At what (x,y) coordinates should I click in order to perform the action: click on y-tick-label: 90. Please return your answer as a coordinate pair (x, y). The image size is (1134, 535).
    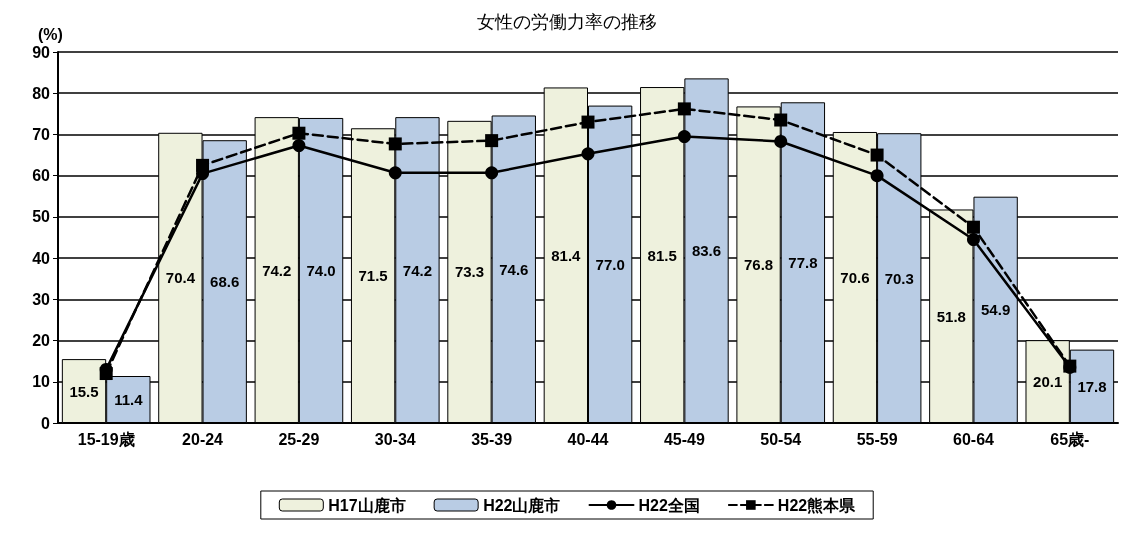
    Looking at the image, I should click on (41, 52).